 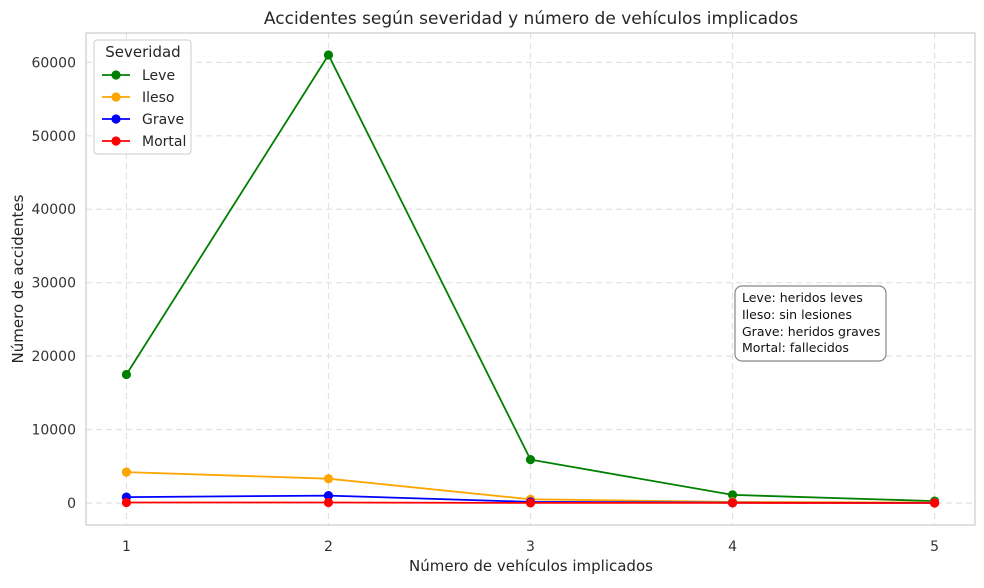 What do you see at coordinates (126, 547) in the screenshot?
I see `x-tick-label: 1` at bounding box center [126, 547].